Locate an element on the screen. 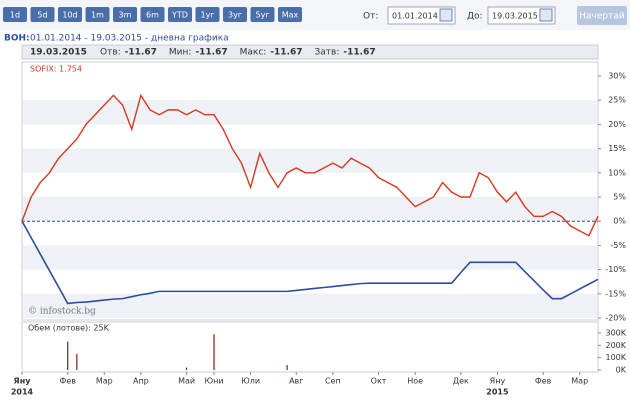 Image resolution: width=630 pixels, height=400 pixels. range-button-label: 5d is located at coordinates (42, 15).